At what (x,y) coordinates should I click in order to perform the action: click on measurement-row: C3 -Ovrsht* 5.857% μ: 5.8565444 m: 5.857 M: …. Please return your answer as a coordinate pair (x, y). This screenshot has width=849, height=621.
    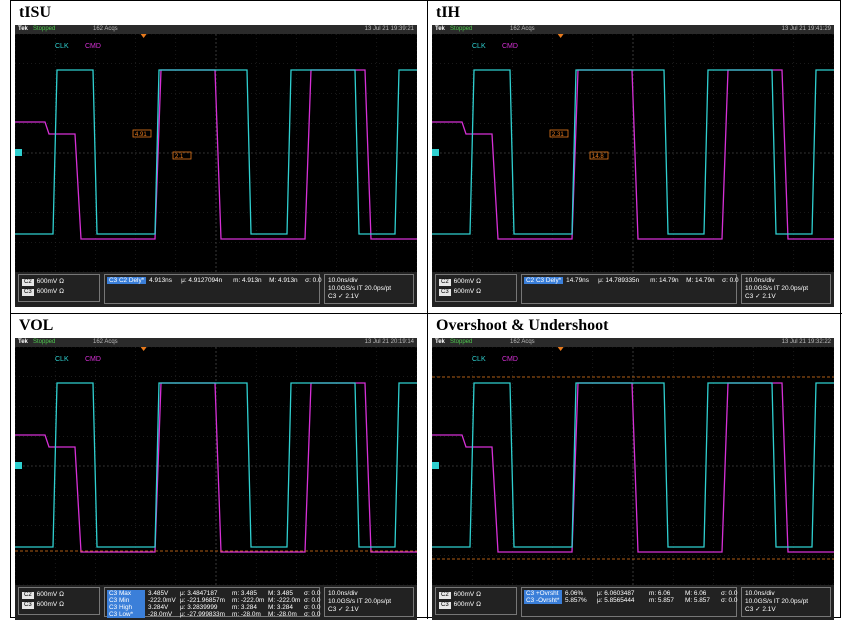
    Looking at the image, I should click on (630, 600).